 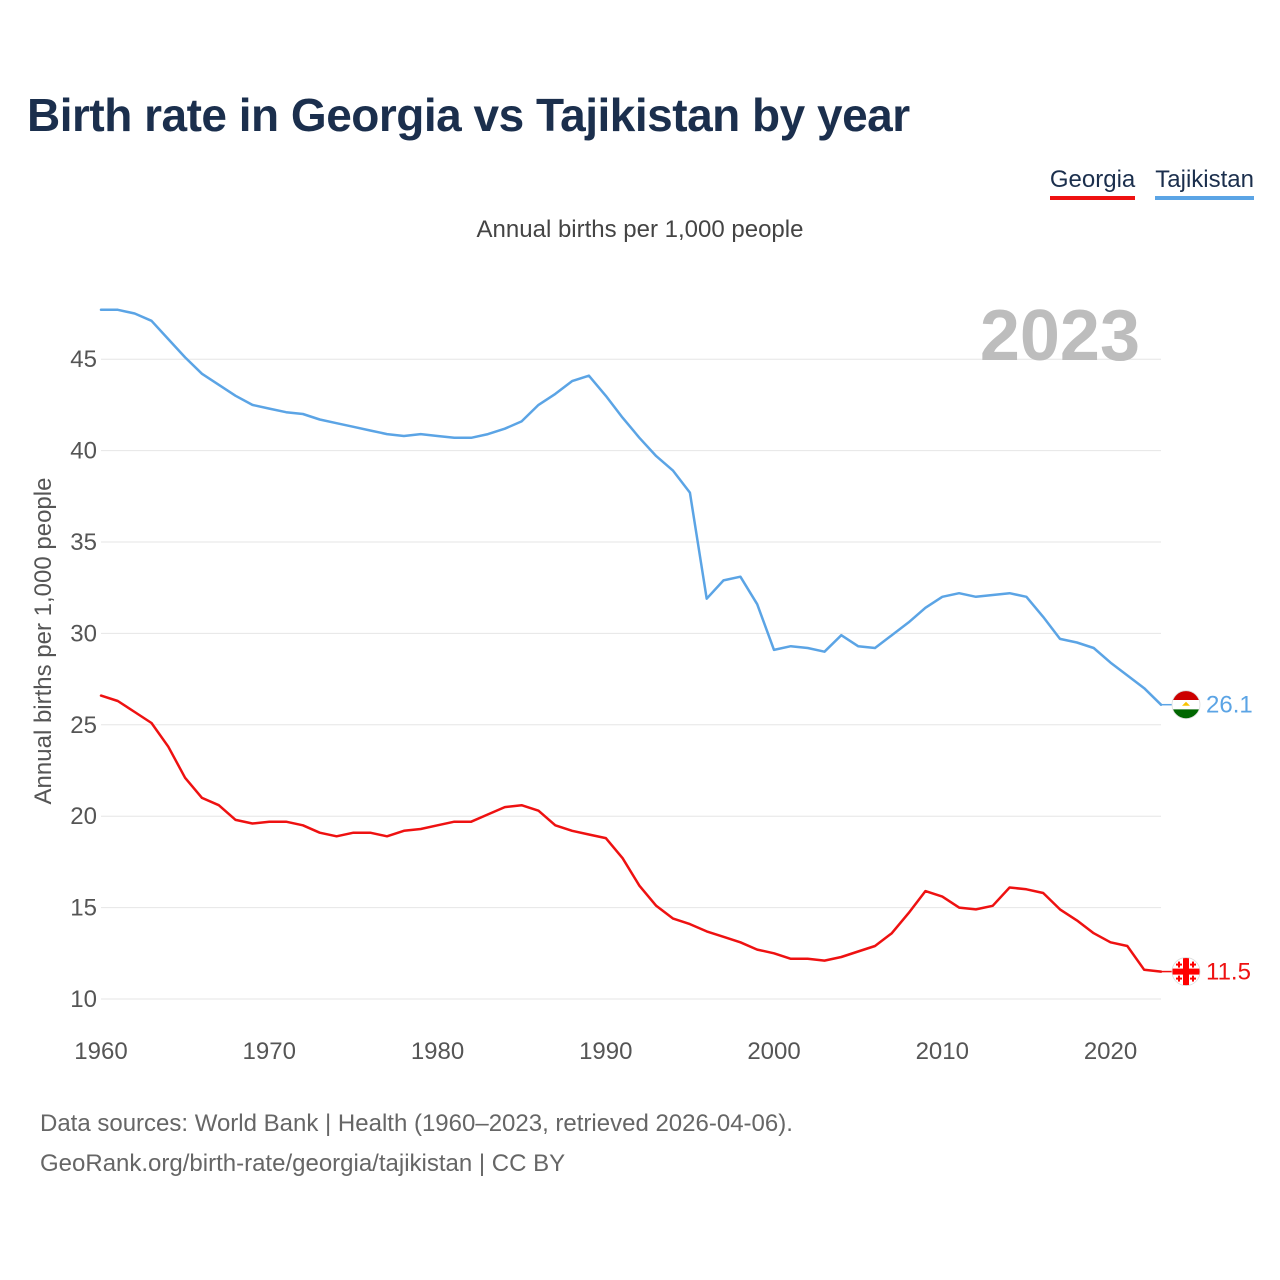 What do you see at coordinates (83, 725) in the screenshot?
I see `y-tick-label: 25` at bounding box center [83, 725].